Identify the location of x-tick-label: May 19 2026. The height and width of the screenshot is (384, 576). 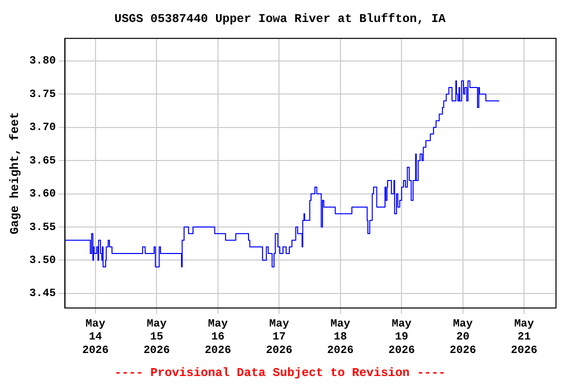
(401, 337).